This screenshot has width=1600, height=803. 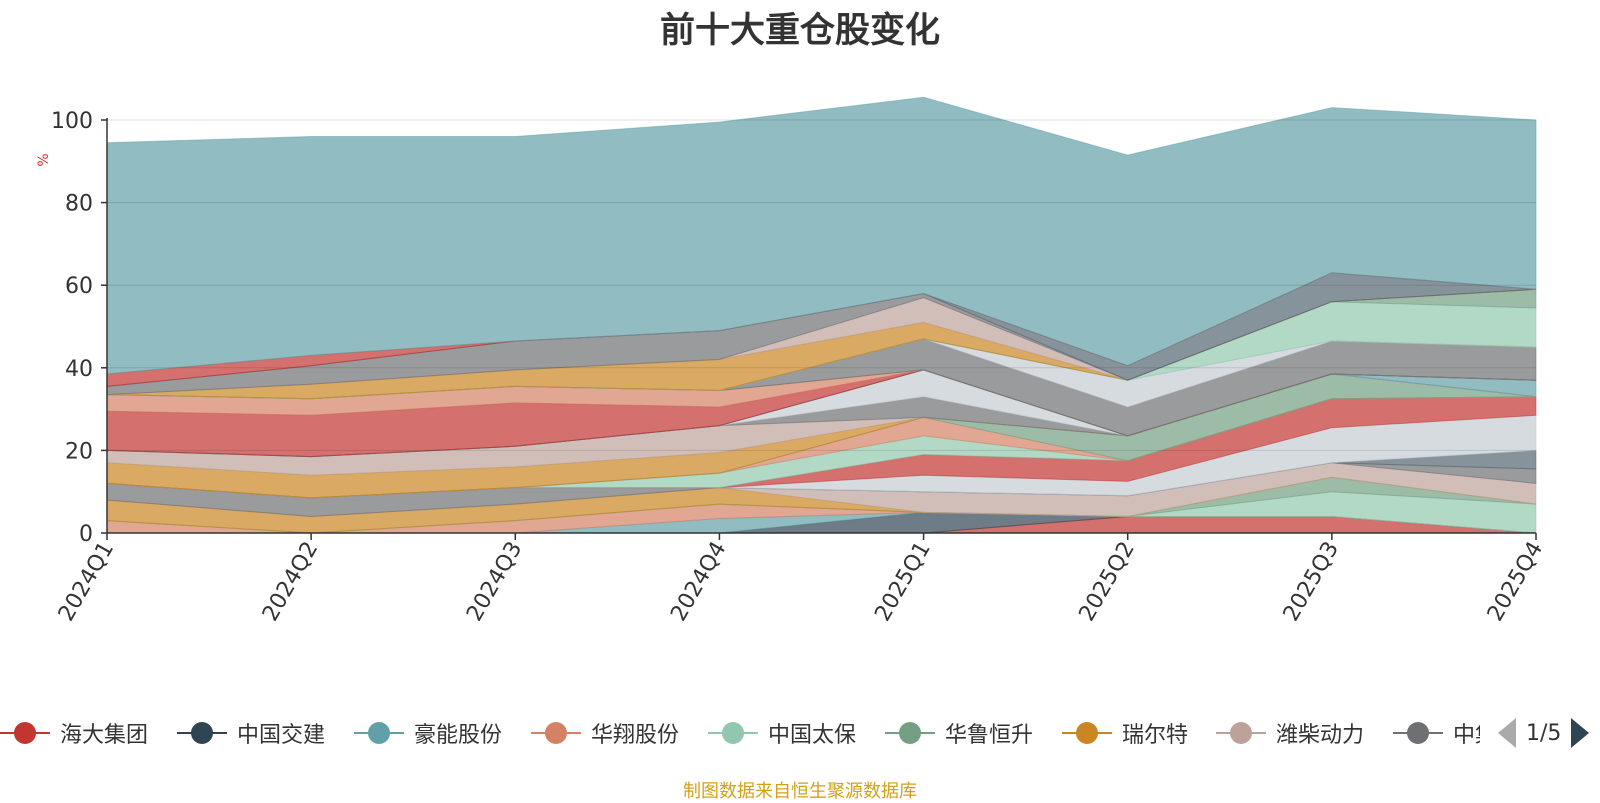 I want to click on legend: 海大集团 中国交建 豪能股份 华翔股份 中国太保 华鲁恒升 瑞尔特 潍柴动力 中集, so click(x=740, y=733).